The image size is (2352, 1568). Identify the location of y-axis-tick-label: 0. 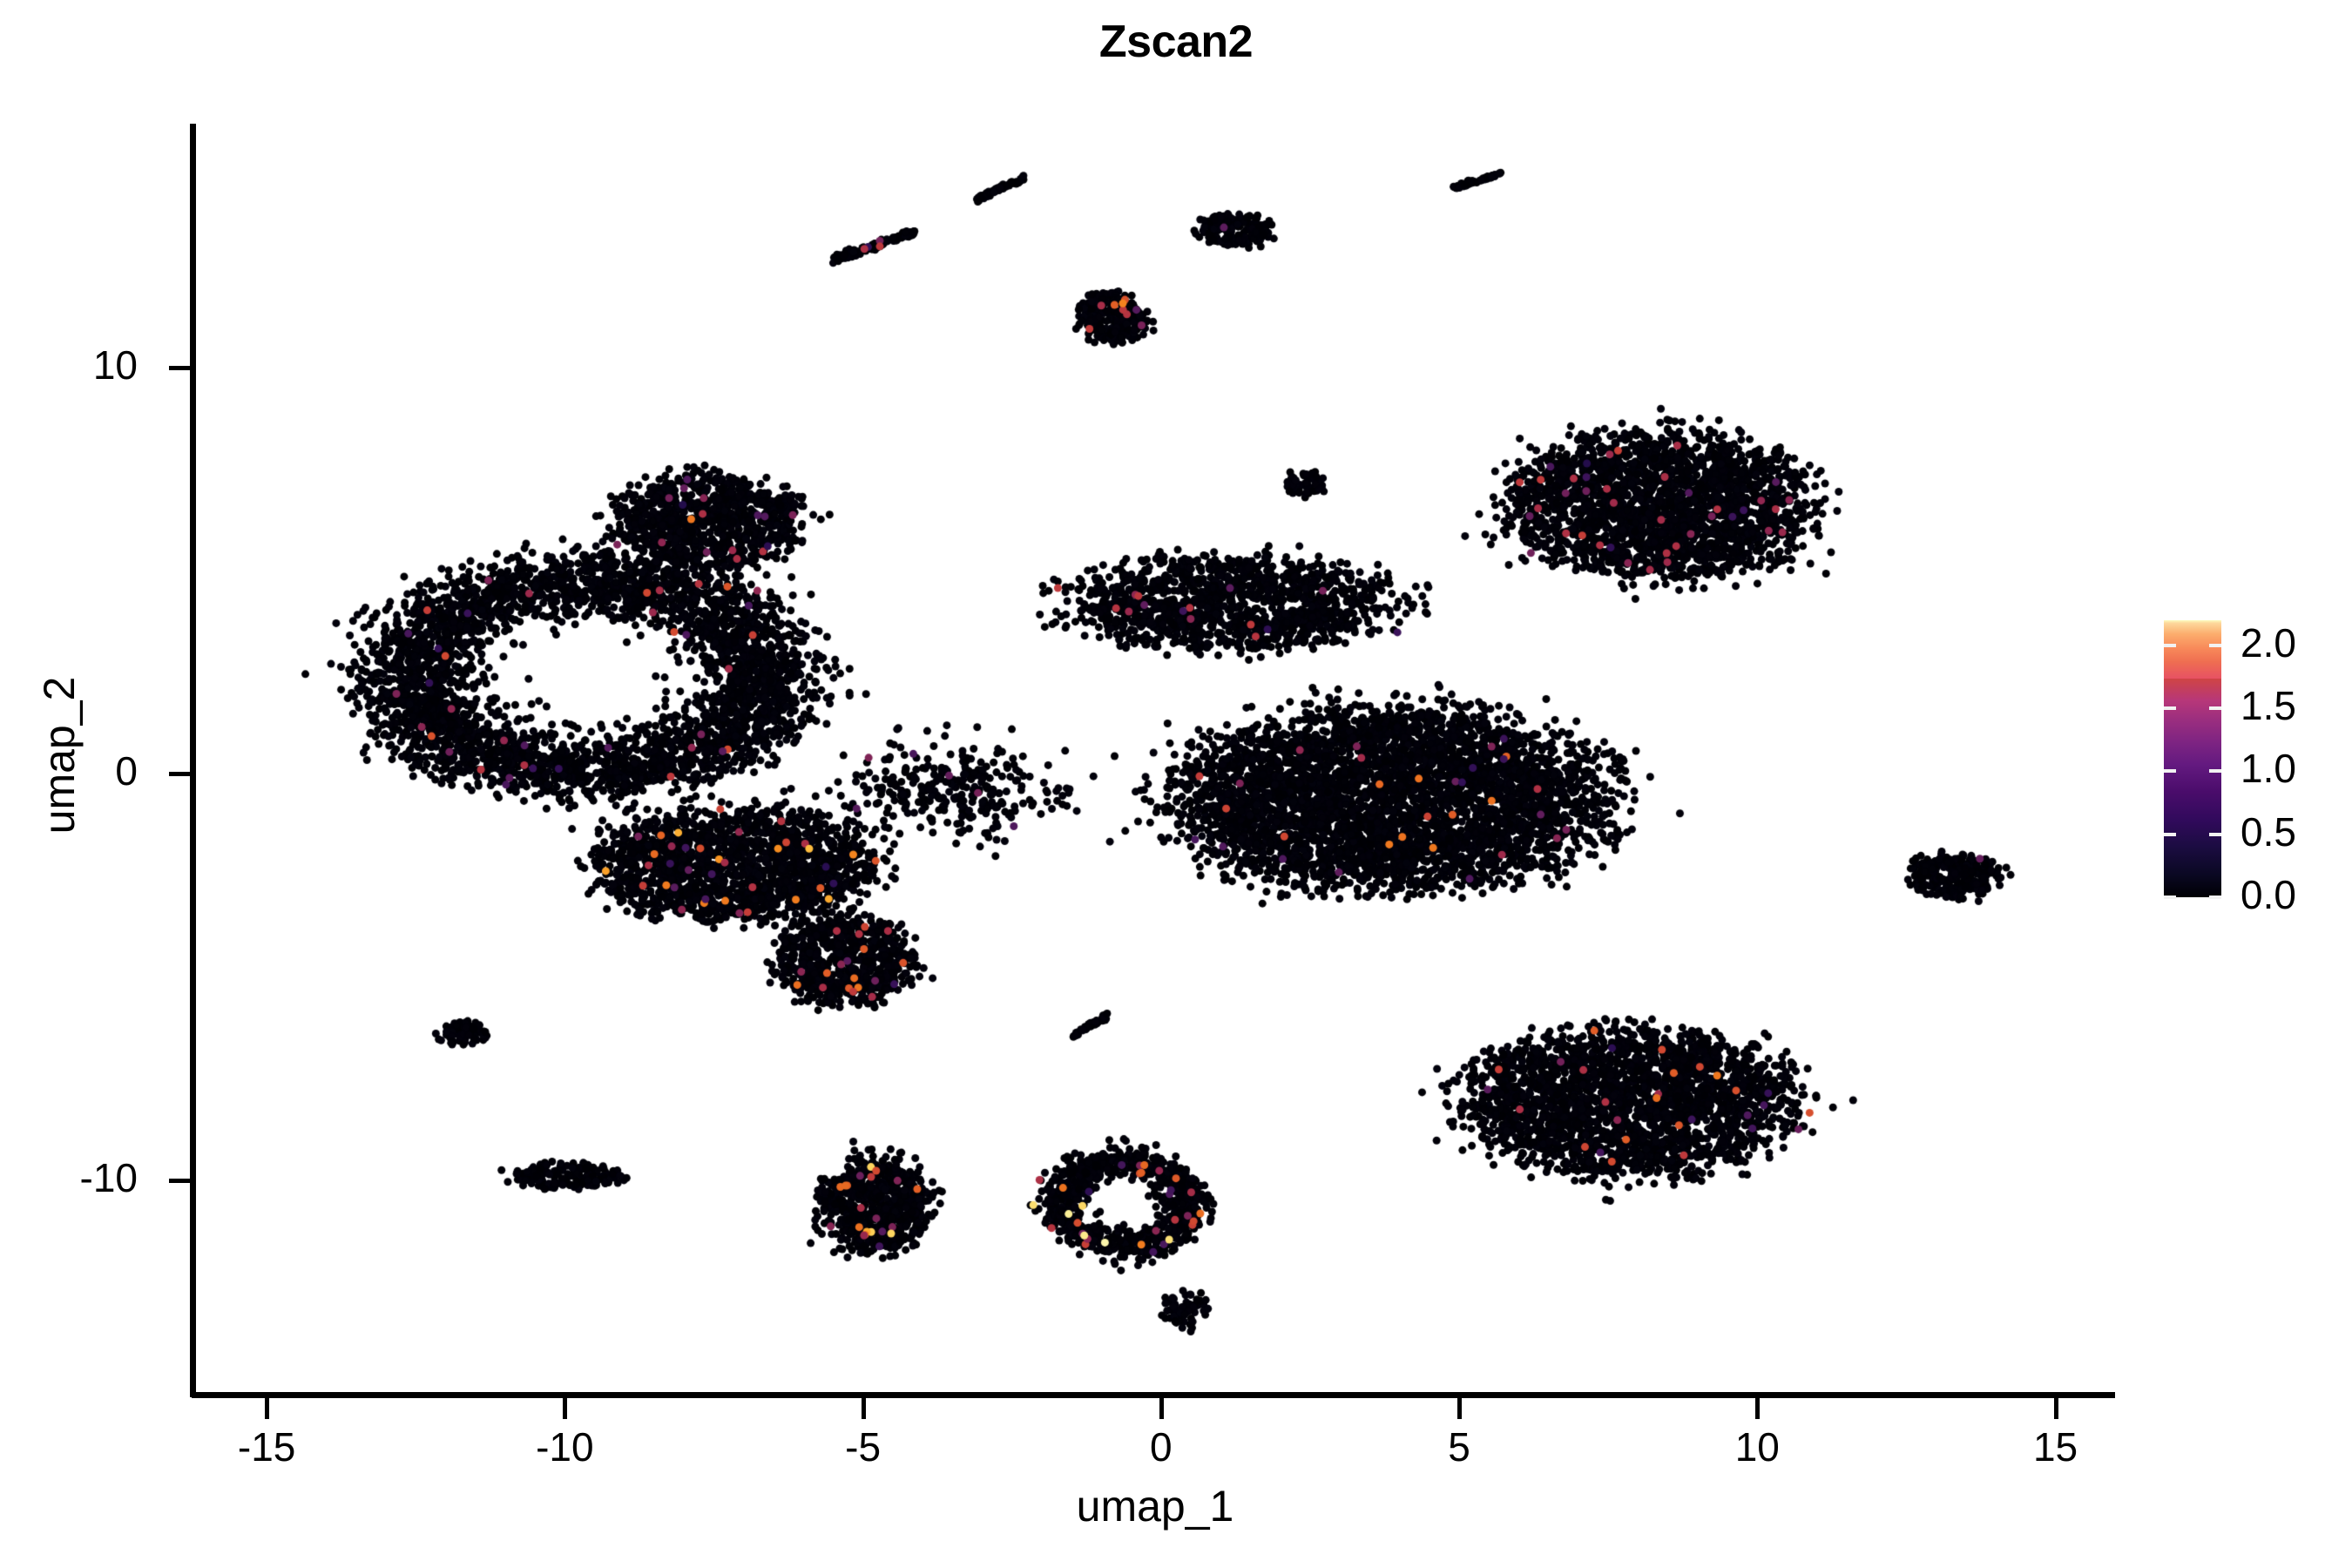
(126, 771).